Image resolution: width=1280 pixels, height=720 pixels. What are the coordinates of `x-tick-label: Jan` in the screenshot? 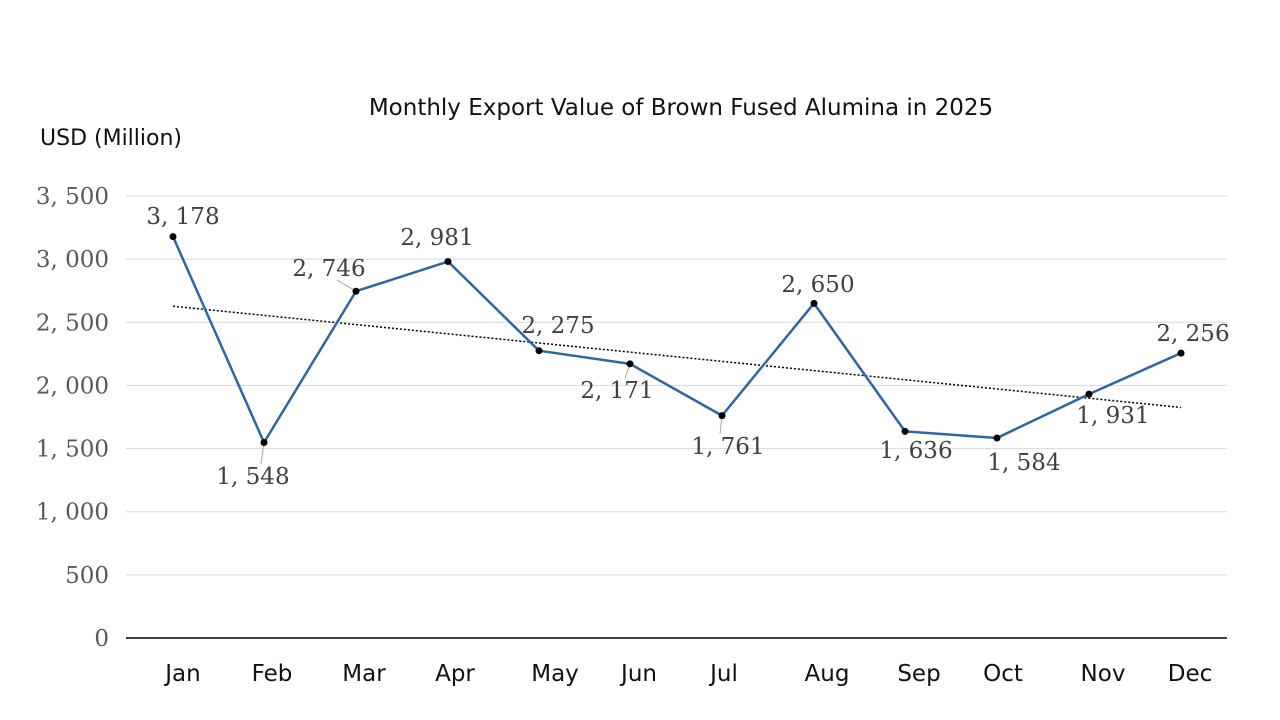 It's located at (181, 674).